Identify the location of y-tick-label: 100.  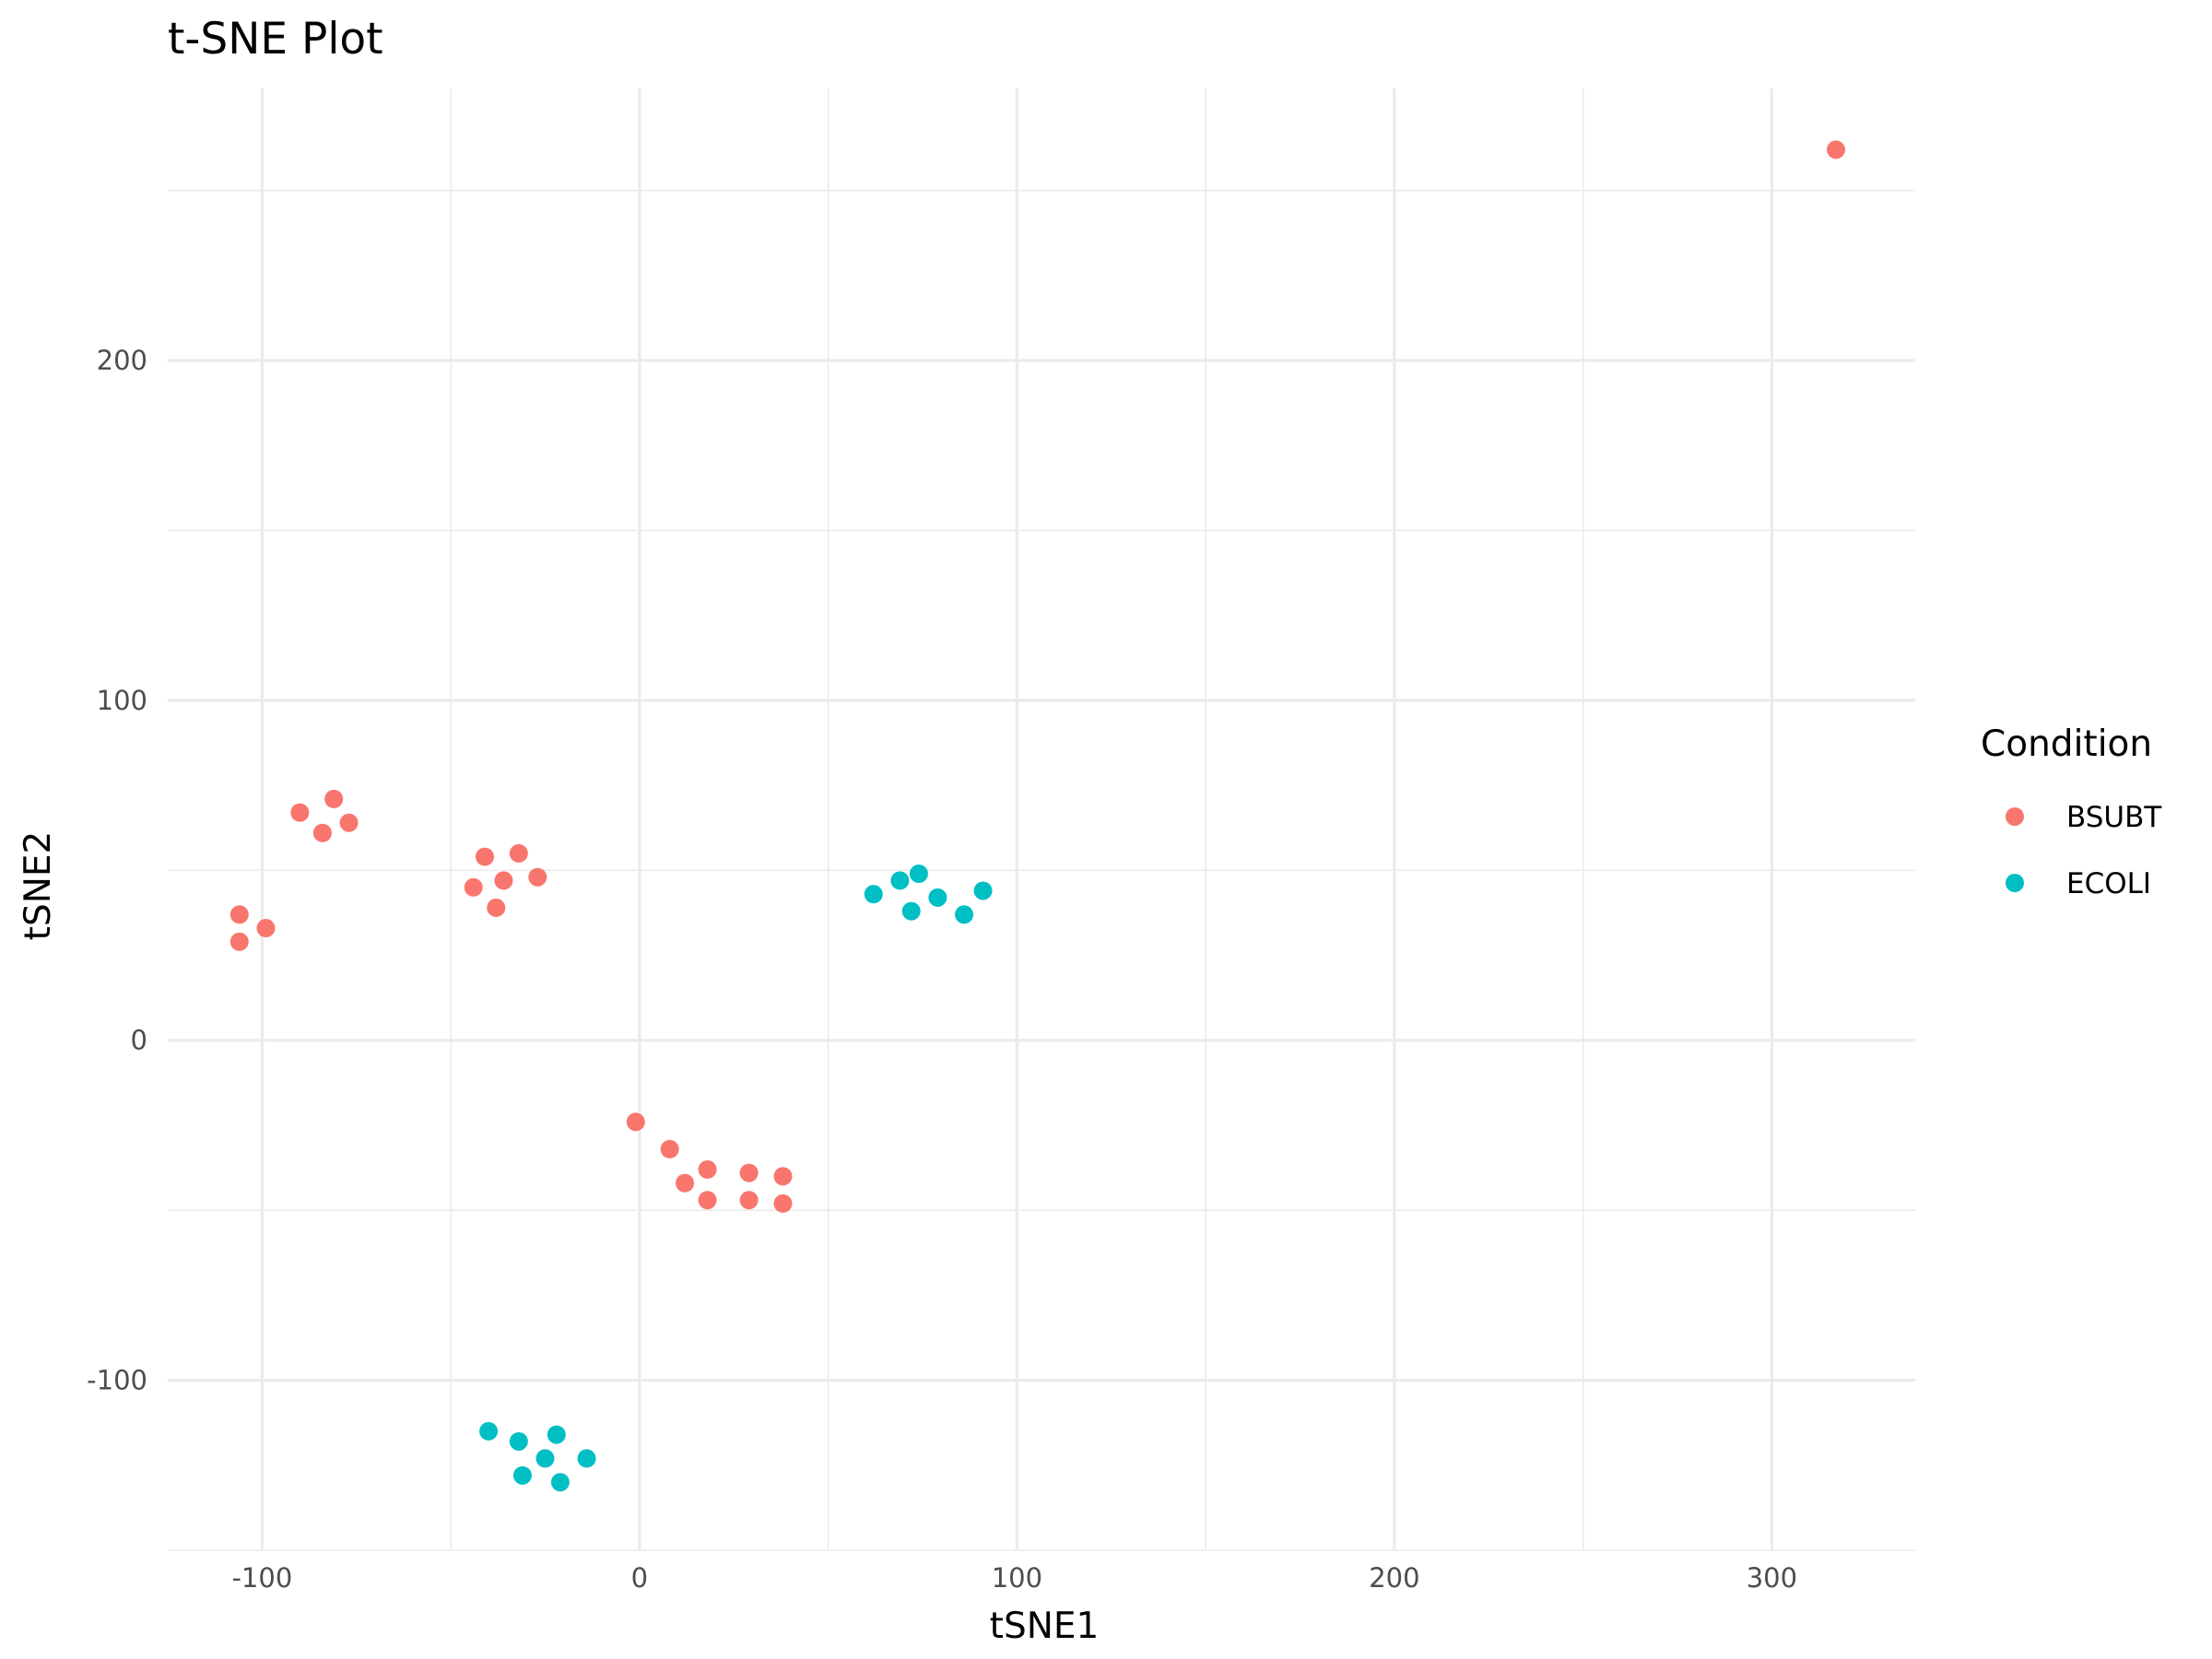
(122, 700).